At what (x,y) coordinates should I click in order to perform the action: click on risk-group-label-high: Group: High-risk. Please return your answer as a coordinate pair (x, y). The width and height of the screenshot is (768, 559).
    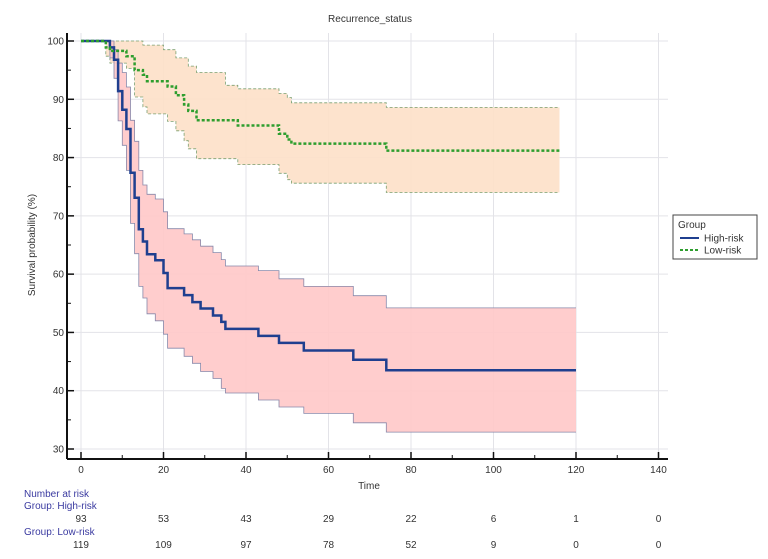
    Looking at the image, I should click on (61, 506).